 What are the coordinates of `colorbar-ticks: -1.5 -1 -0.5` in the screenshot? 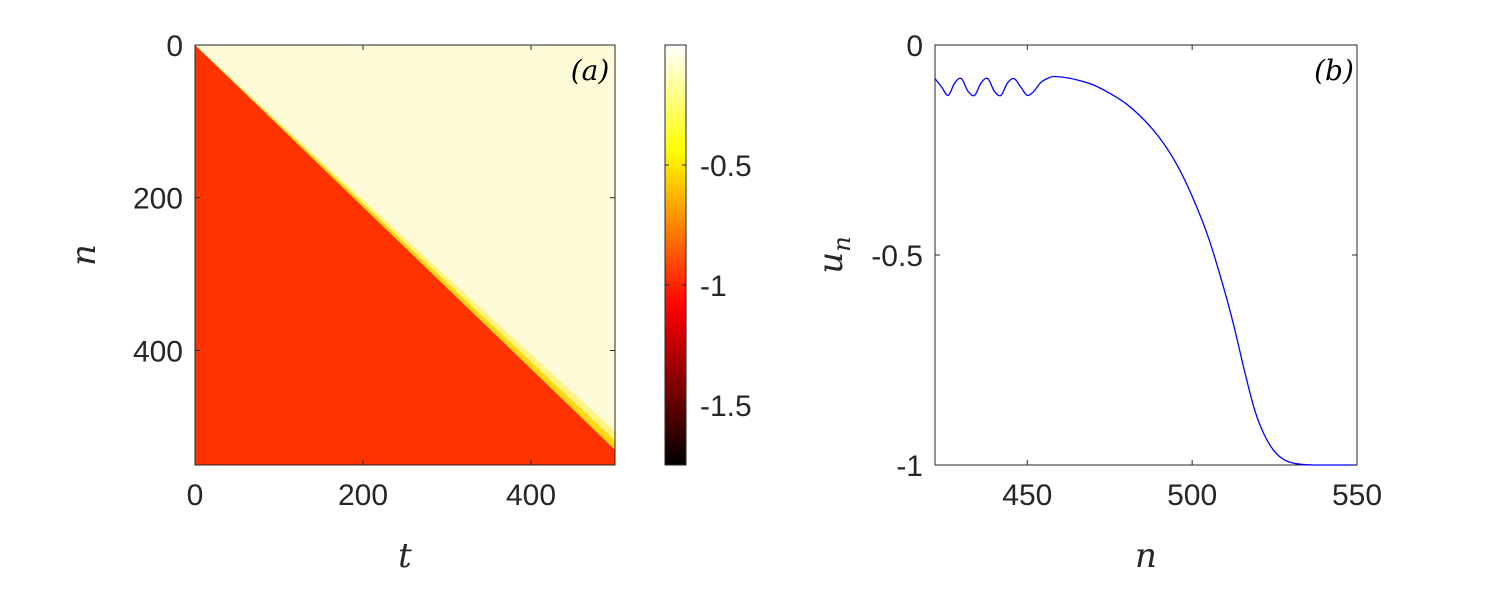 It's located at (708, 286).